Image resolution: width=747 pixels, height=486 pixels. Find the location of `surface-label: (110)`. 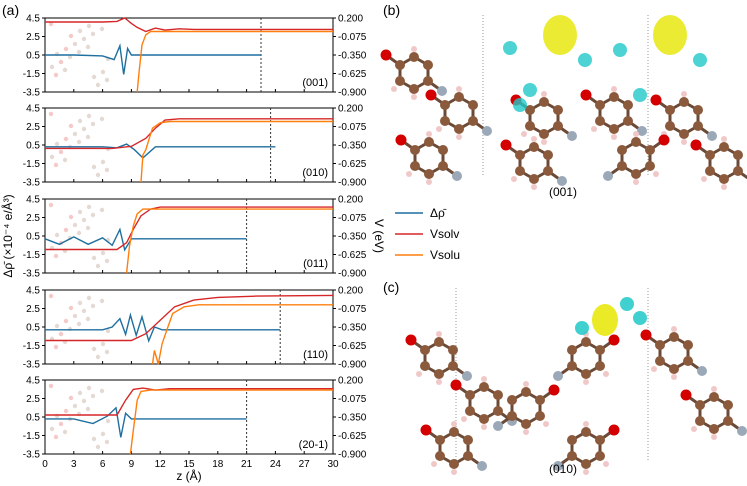

surface-label: (110) is located at coordinates (315, 355).